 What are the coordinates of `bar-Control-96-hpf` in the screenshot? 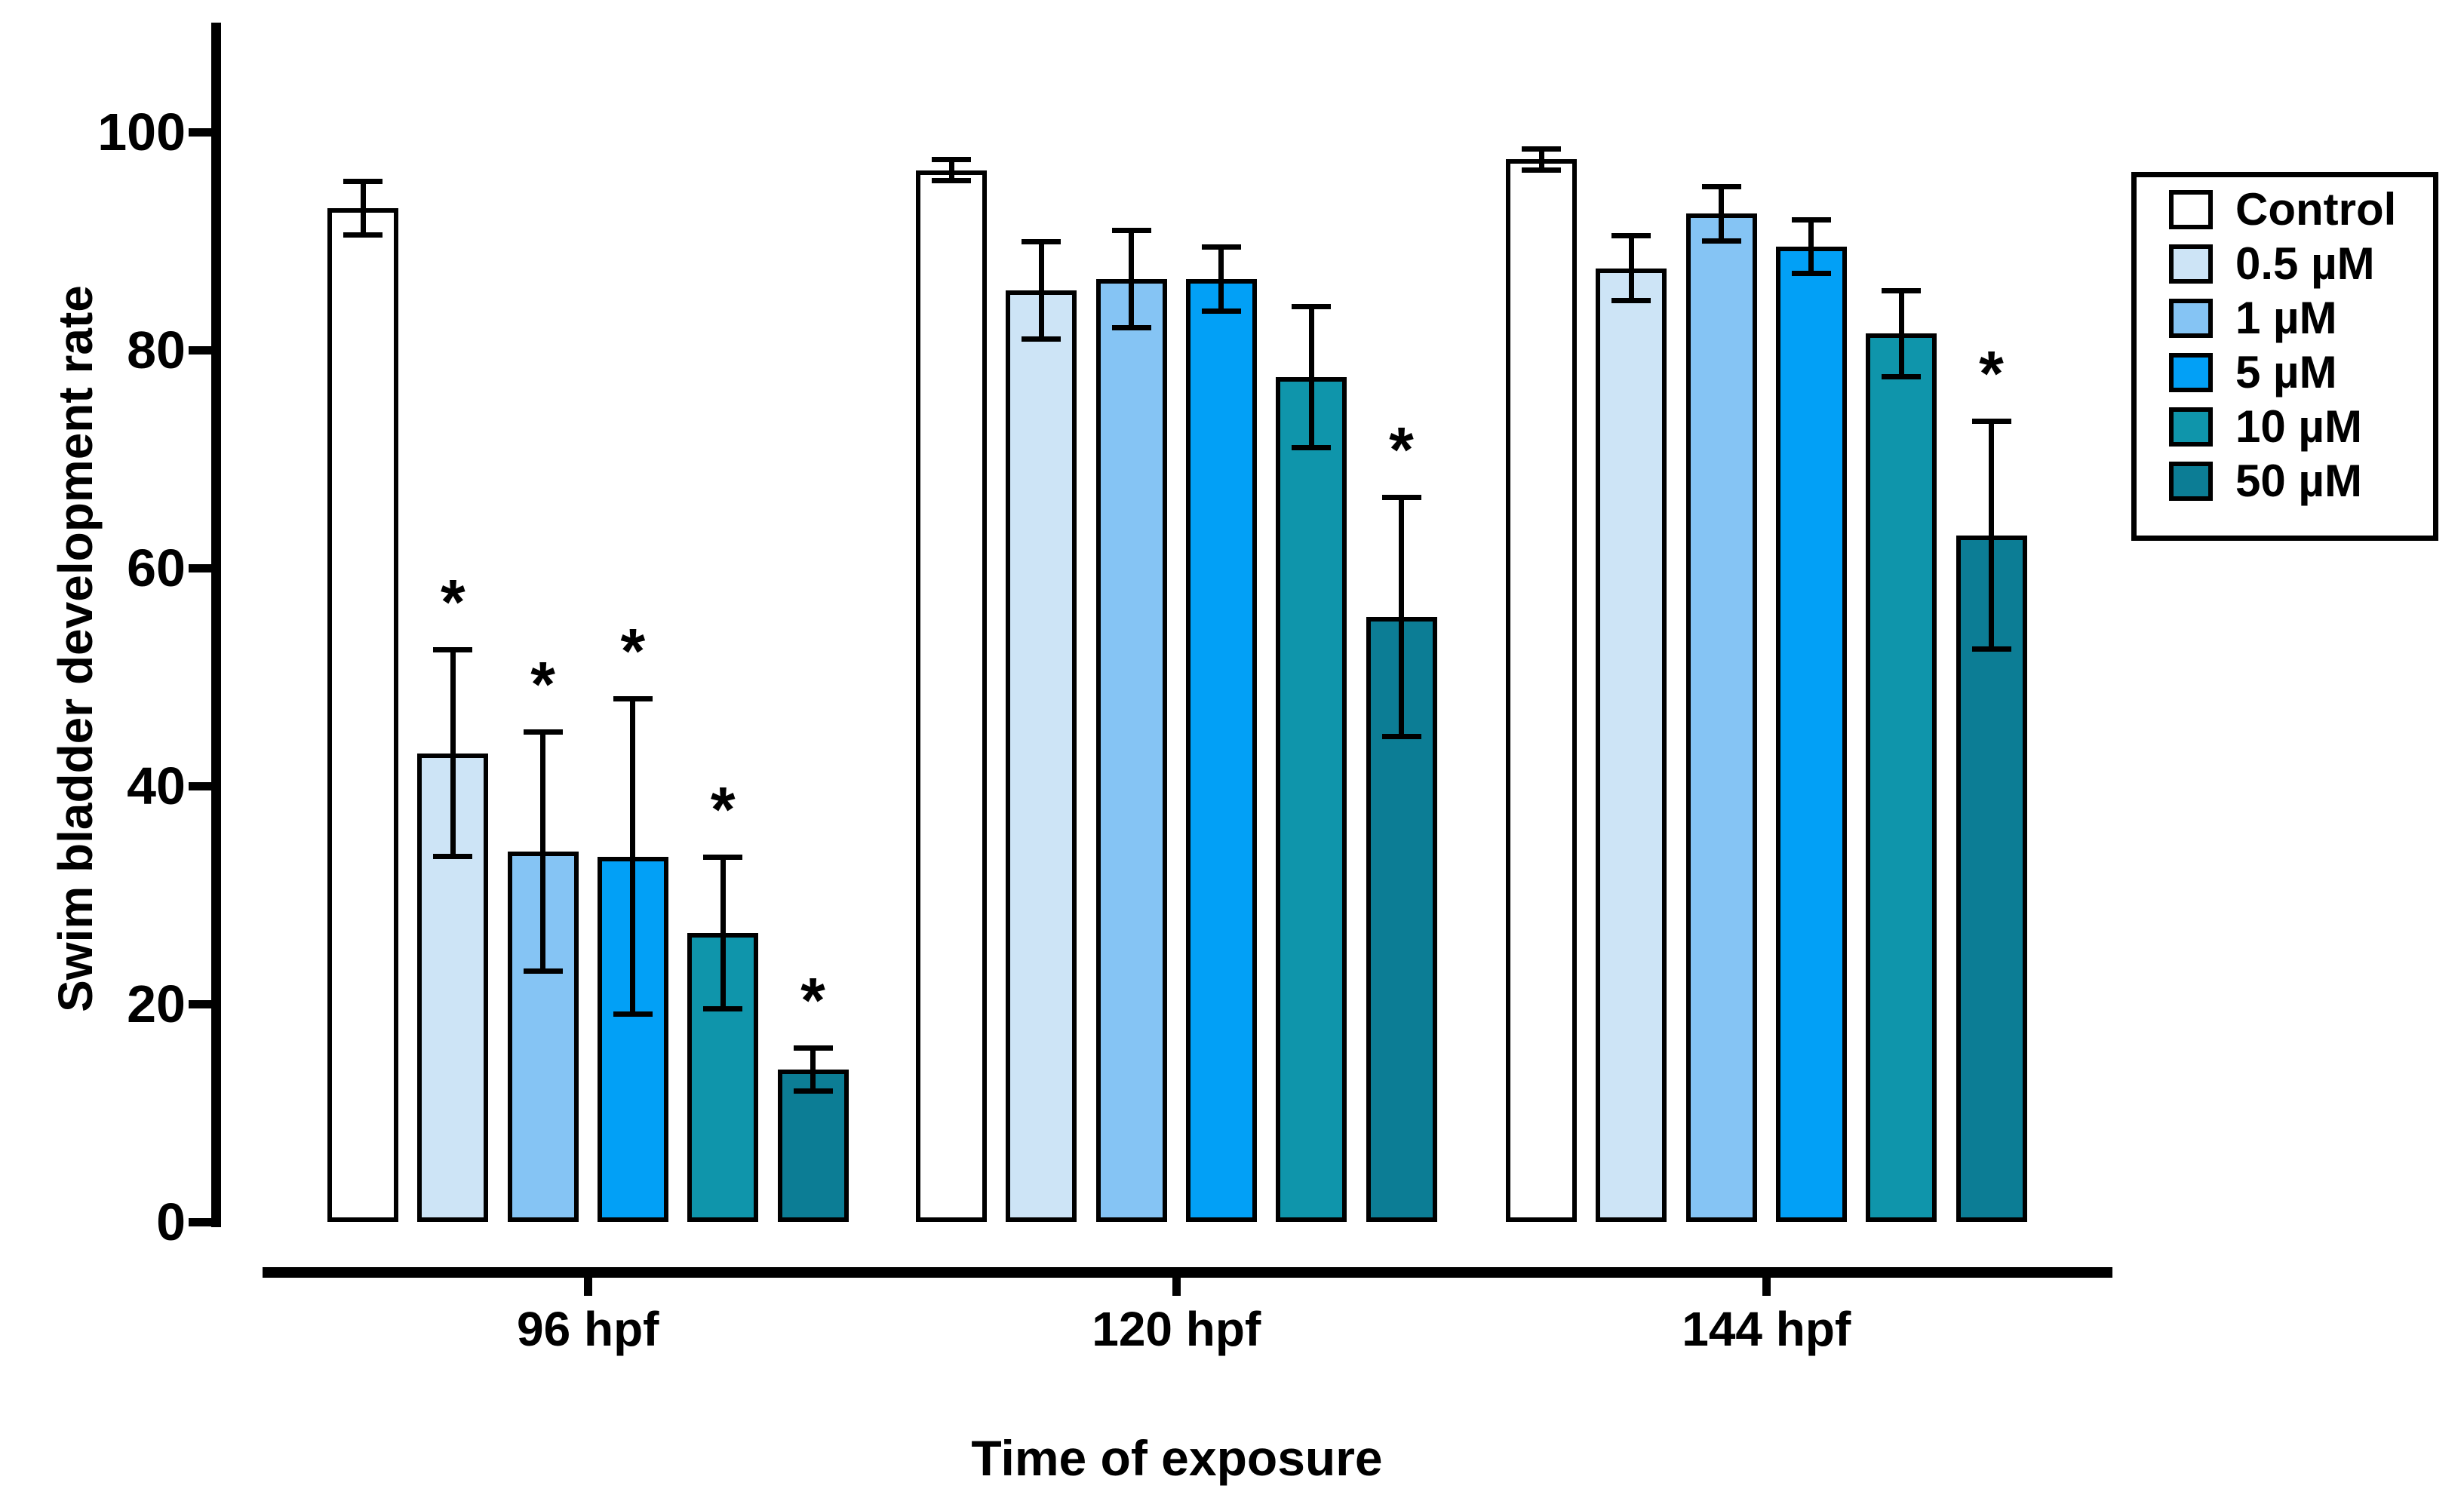 It's located at (362, 715).